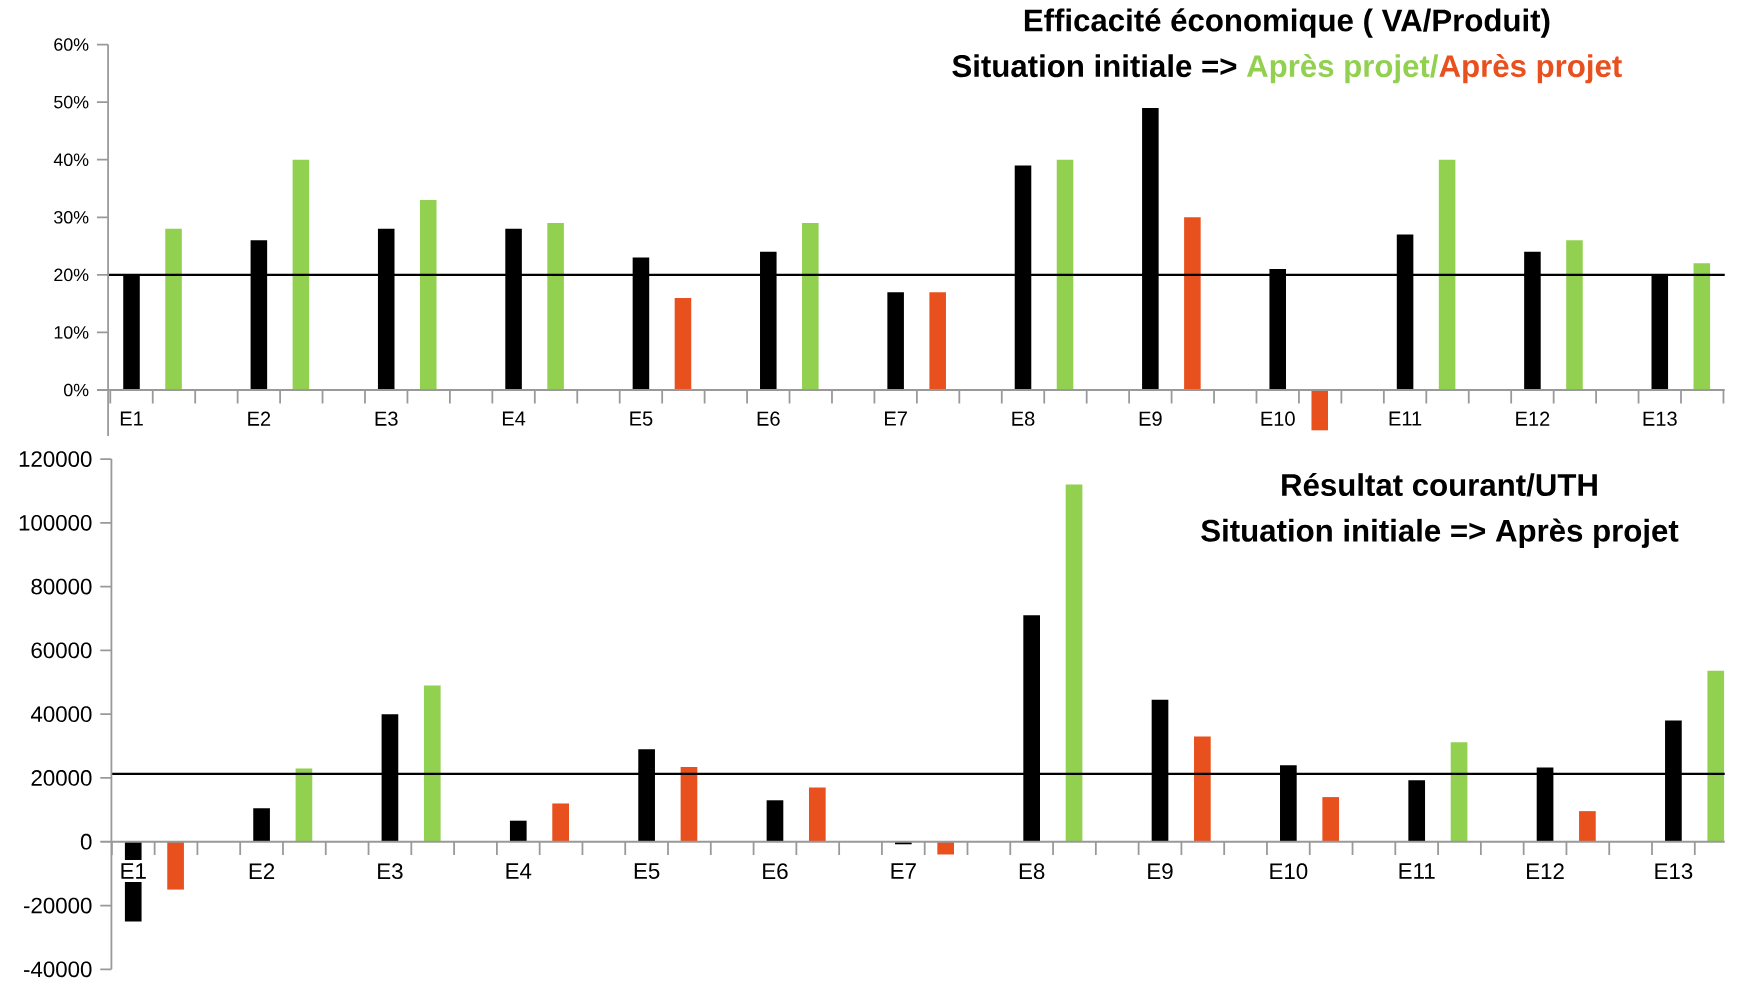 This screenshot has width=1747, height=984. I want to click on y-tick-label: 0, so click(86, 841).